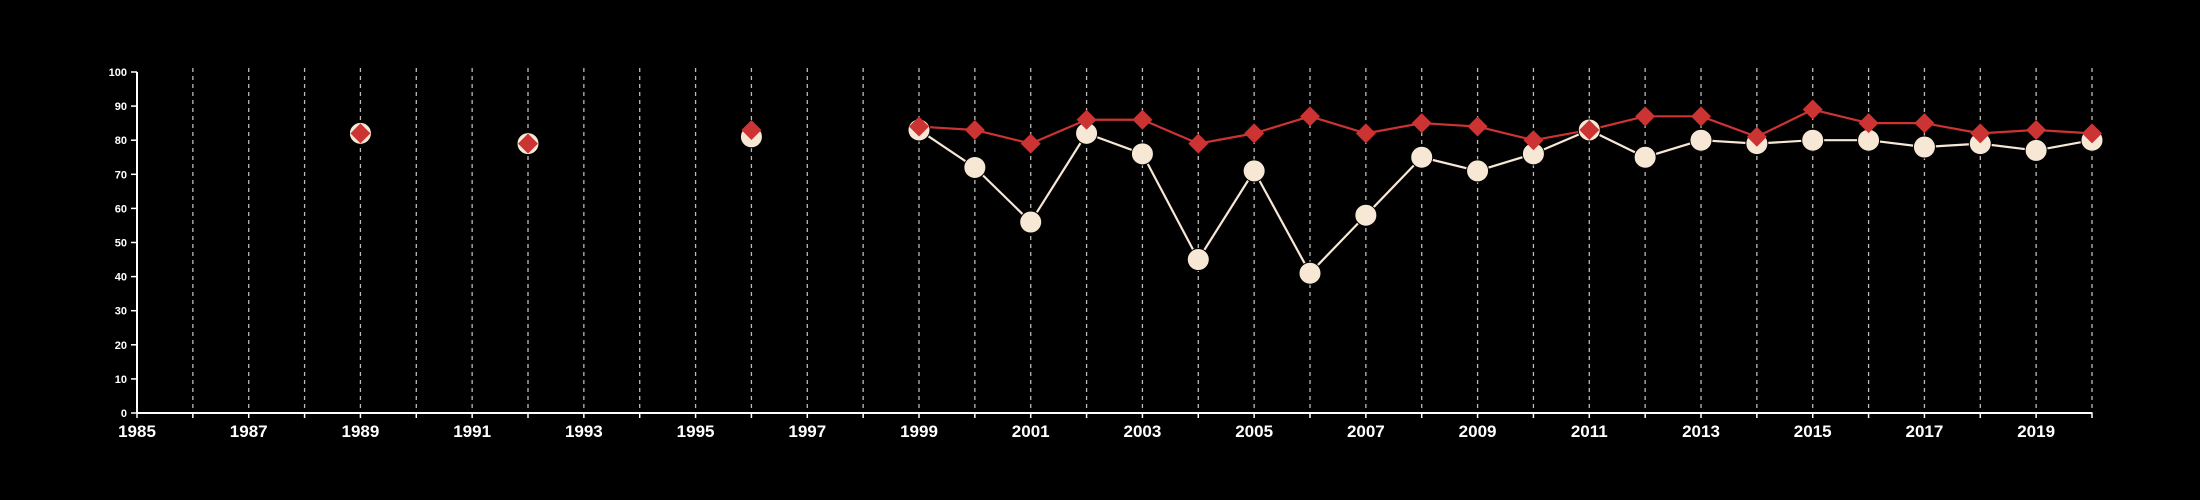 The height and width of the screenshot is (500, 2200). Describe the element at coordinates (1925, 431) in the screenshot. I see `x-tick-label: 2017` at that location.